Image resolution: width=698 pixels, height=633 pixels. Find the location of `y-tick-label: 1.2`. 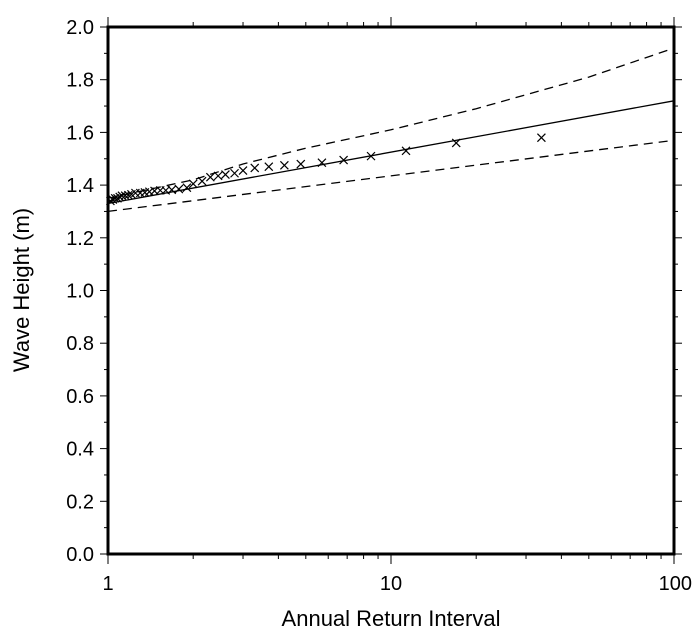

y-tick-label: 1.2 is located at coordinates (80, 239).